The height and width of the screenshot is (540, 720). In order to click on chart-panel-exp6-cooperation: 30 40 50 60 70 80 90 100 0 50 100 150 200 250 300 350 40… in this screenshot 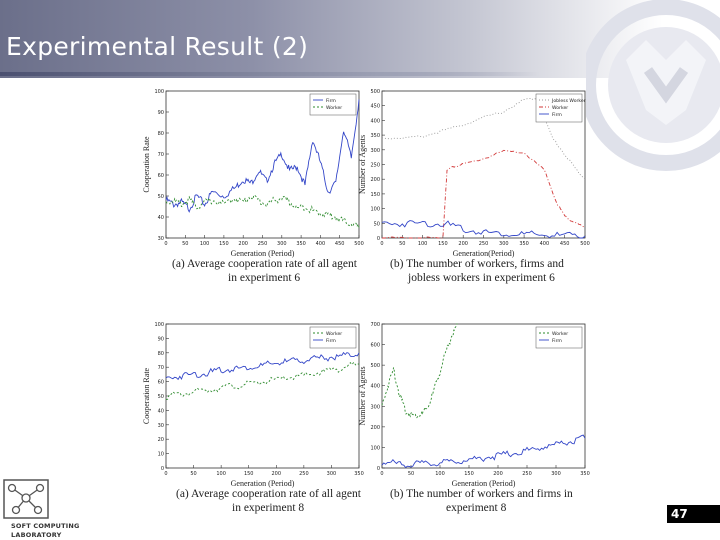, I will do `click(252, 172)`.